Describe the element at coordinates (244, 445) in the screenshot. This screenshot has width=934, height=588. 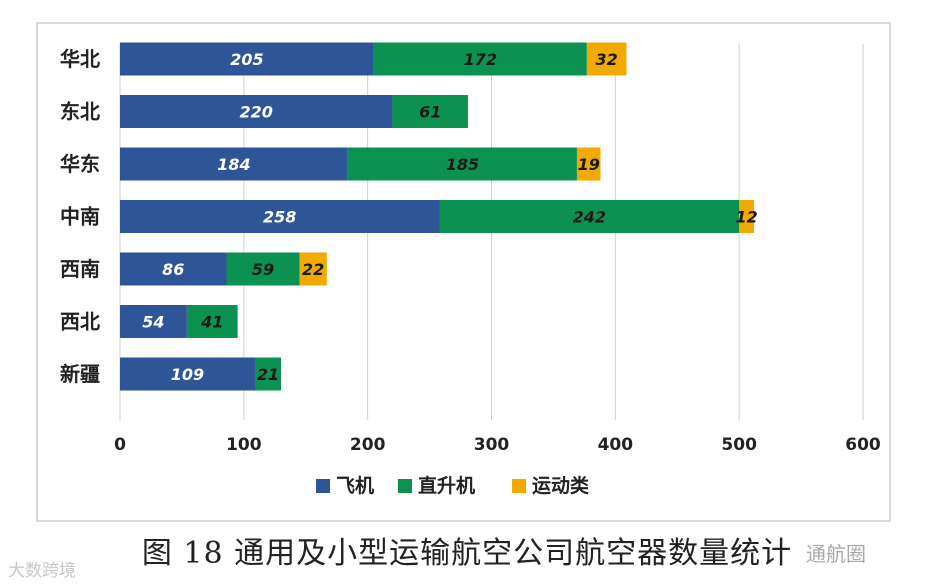
I see `x-tick-label-100: 100` at that location.